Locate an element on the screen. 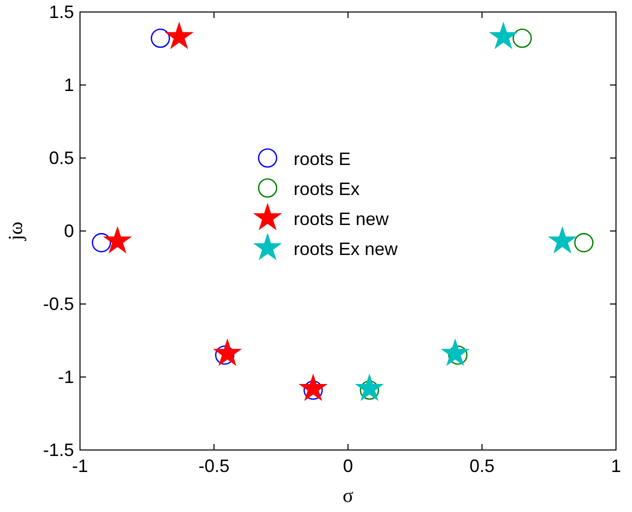 This screenshot has width=632, height=512. y-tick-label: 1 is located at coordinates (69, 85).